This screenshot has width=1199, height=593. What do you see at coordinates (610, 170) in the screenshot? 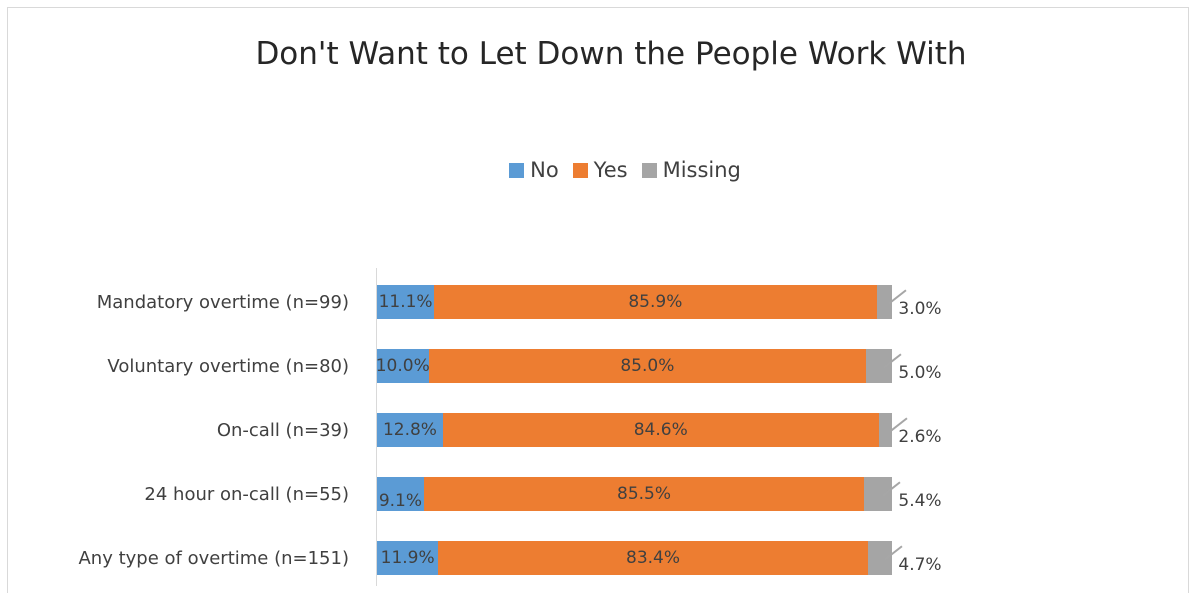
I see `legend-label-yes: Yes` at bounding box center [610, 170].